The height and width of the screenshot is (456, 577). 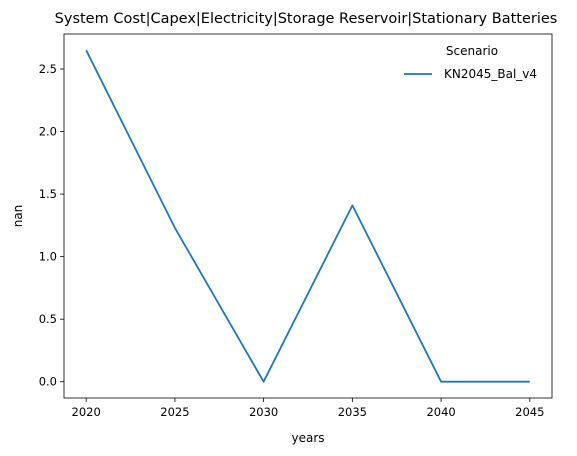 What do you see at coordinates (490, 74) in the screenshot?
I see `legend-label: KN2045_Bal_v4` at bounding box center [490, 74].